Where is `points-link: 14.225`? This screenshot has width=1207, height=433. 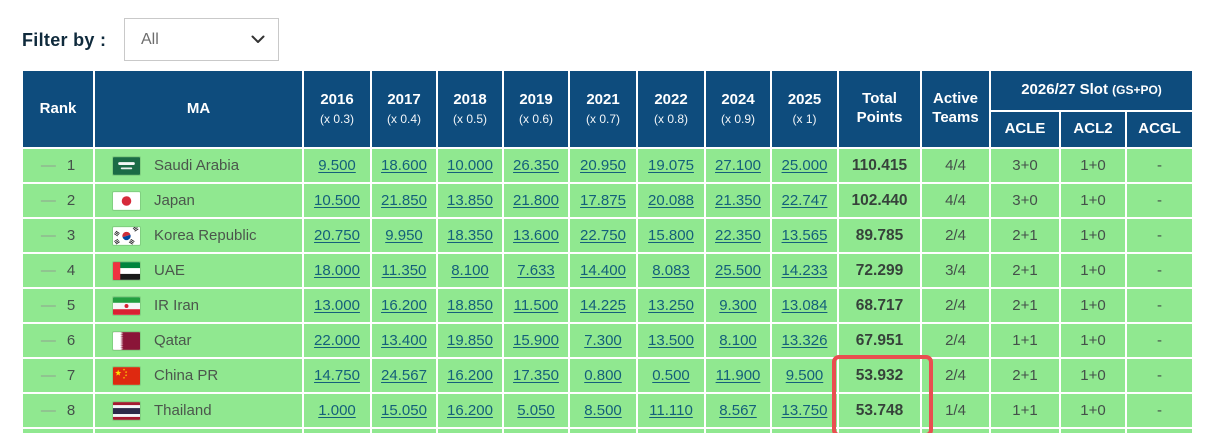 points-link: 14.225 is located at coordinates (603, 305).